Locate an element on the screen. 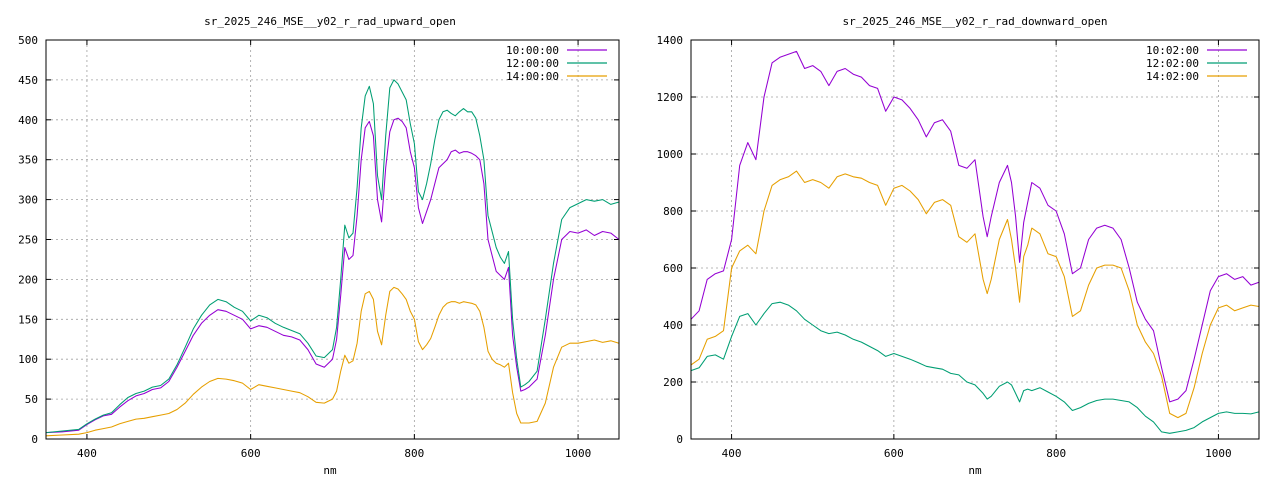 The width and height of the screenshot is (1280, 480). y-tick-label: 250 is located at coordinates (28, 240).